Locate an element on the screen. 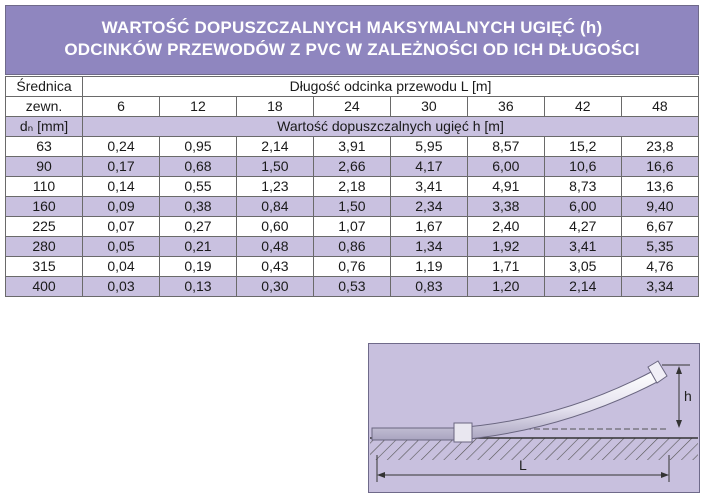 The image size is (708, 501). deflection-cell: 2,40 is located at coordinates (505, 226).